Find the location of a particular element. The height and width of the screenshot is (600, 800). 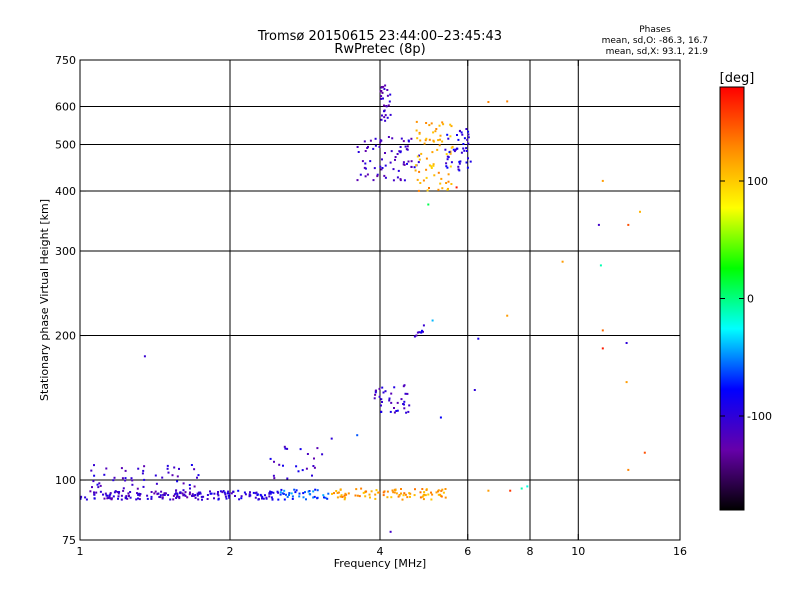

y-tick-label: 200 is located at coordinates (65, 336).